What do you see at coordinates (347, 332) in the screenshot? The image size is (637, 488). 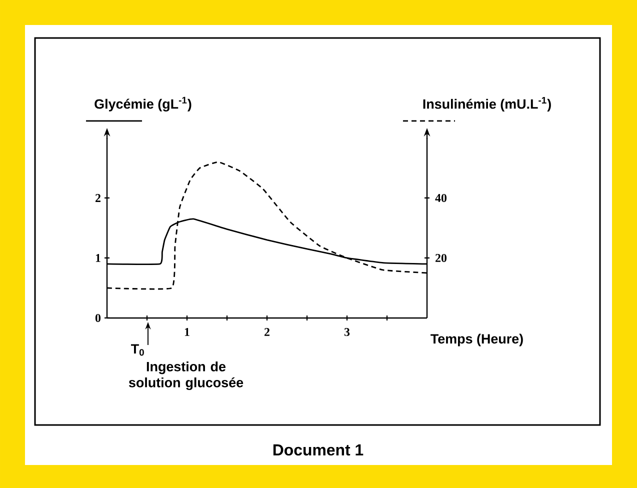 I see `x-tick-label: 3` at bounding box center [347, 332].